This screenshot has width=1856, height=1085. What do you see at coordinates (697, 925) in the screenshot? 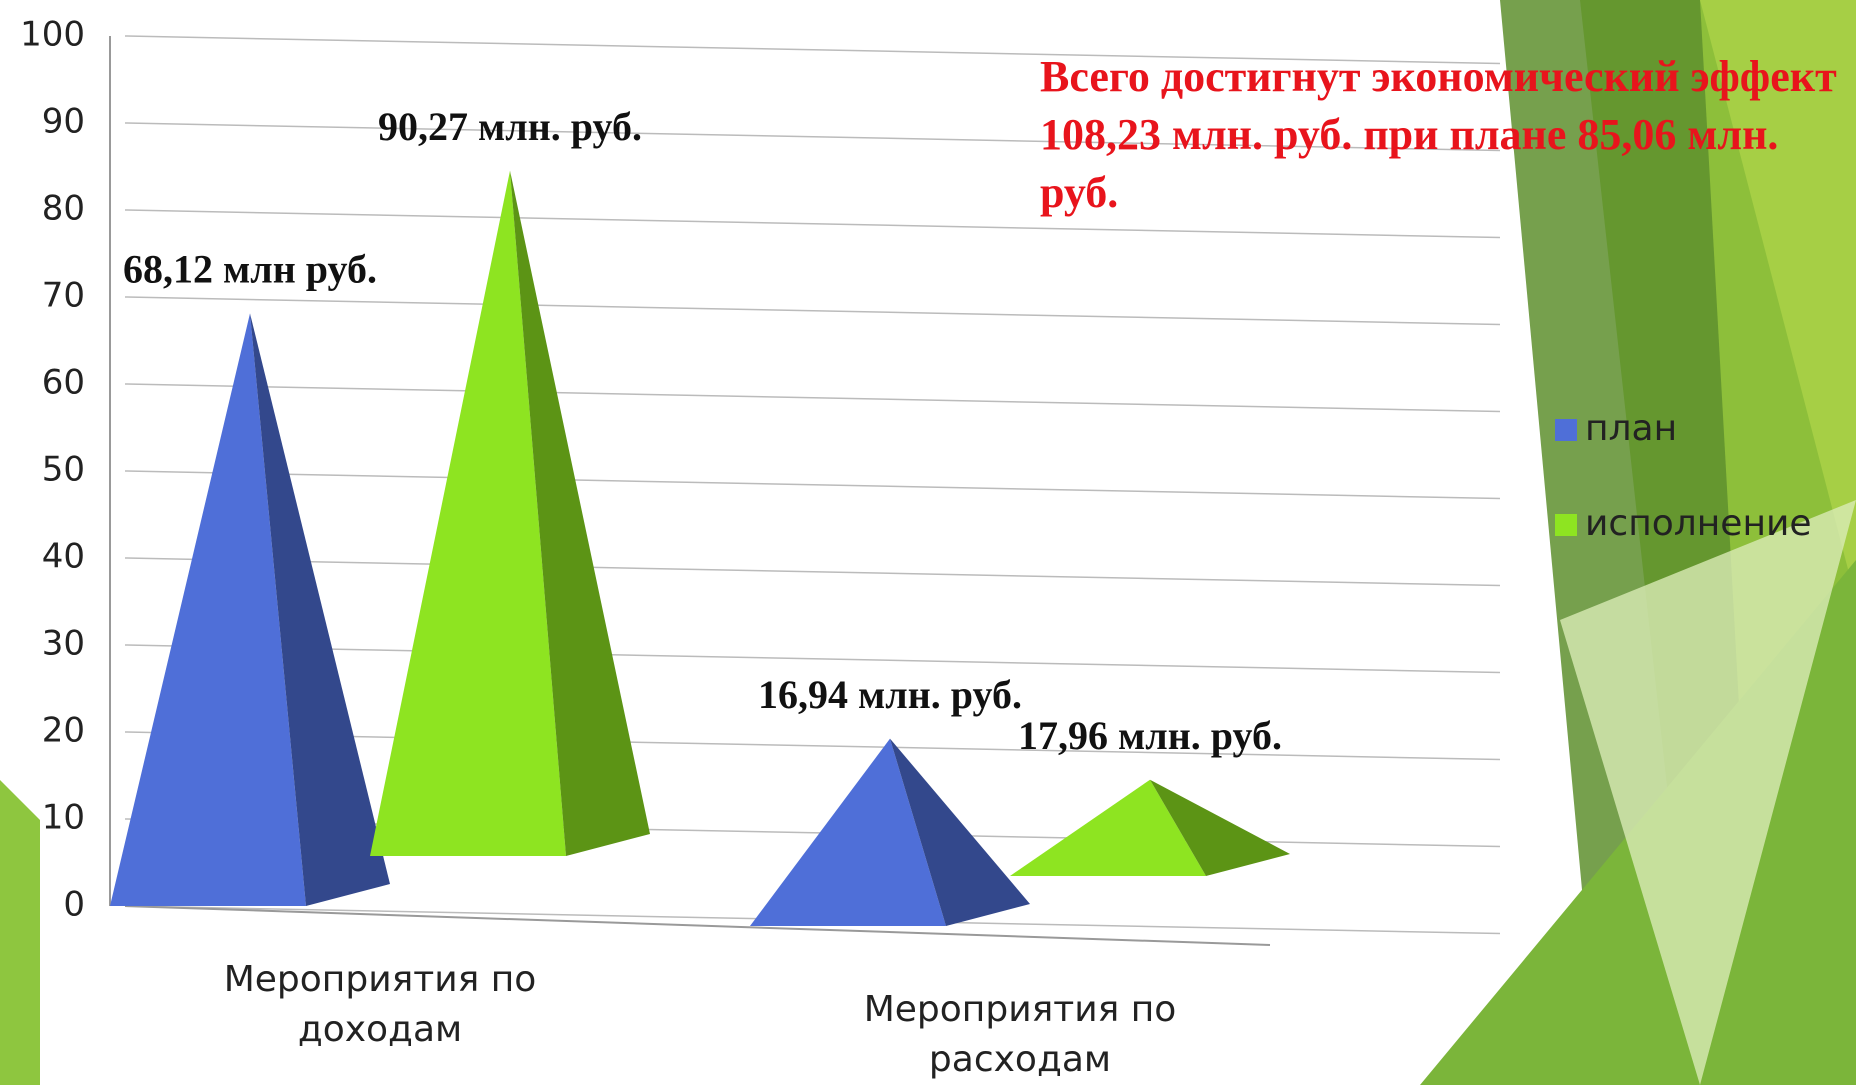
I see `x-axis` at bounding box center [697, 925].